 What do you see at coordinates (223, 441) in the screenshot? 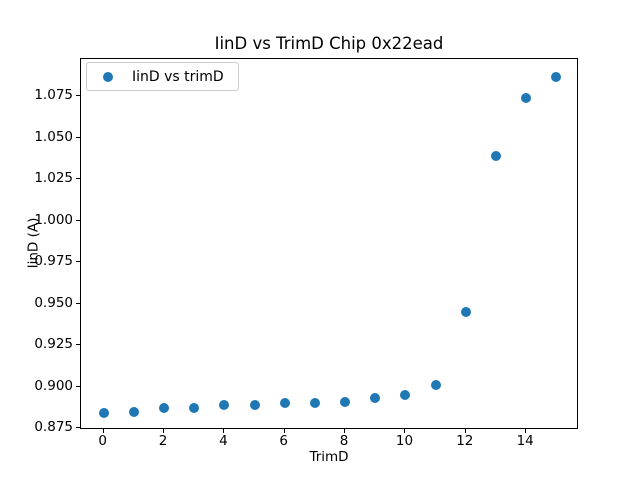
I see `x-tick-label: 4` at bounding box center [223, 441].